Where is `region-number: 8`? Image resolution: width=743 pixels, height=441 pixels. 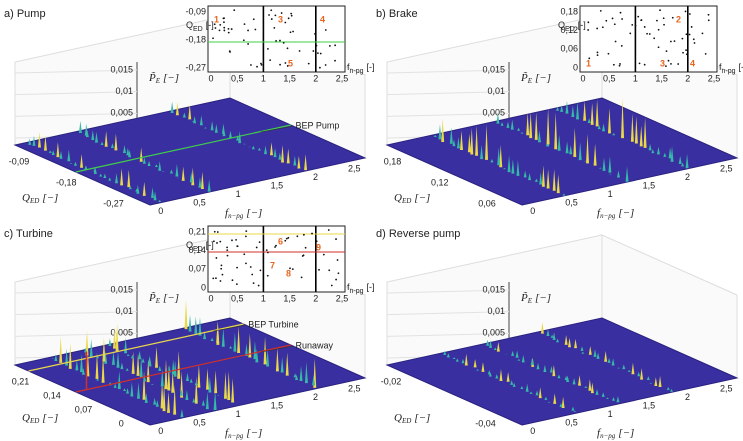 region-number: 8 is located at coordinates (288, 273).